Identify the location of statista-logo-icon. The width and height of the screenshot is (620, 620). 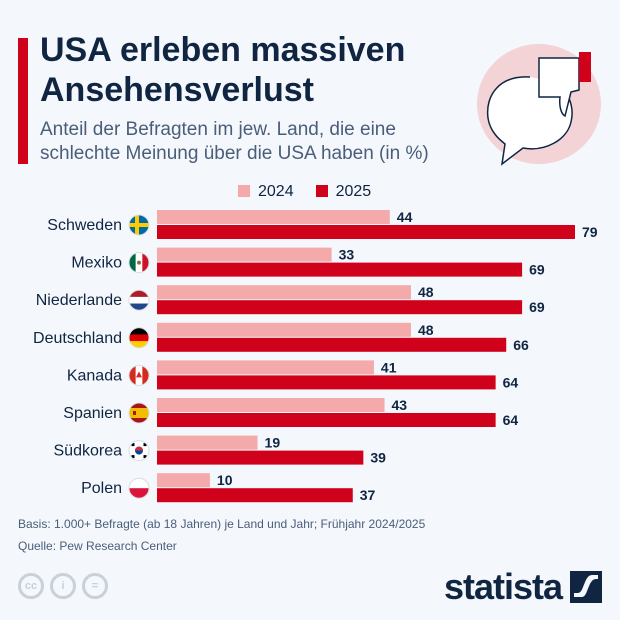
(586, 587).